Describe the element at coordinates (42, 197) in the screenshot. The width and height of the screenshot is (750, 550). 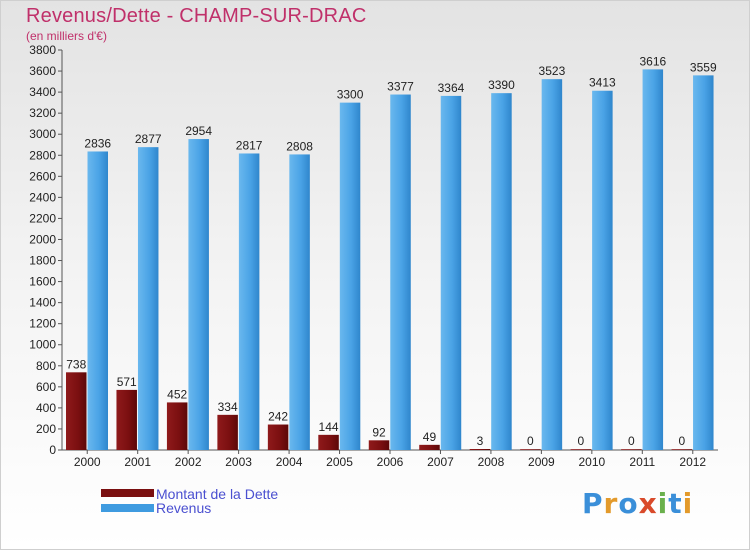
I see `y-tick-label: 2400` at that location.